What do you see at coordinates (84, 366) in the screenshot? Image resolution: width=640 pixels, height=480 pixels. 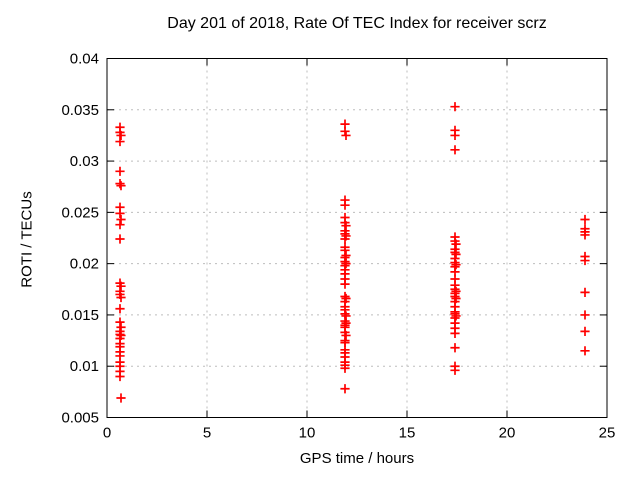 I see `y-tick-label: 0.01` at bounding box center [84, 366].